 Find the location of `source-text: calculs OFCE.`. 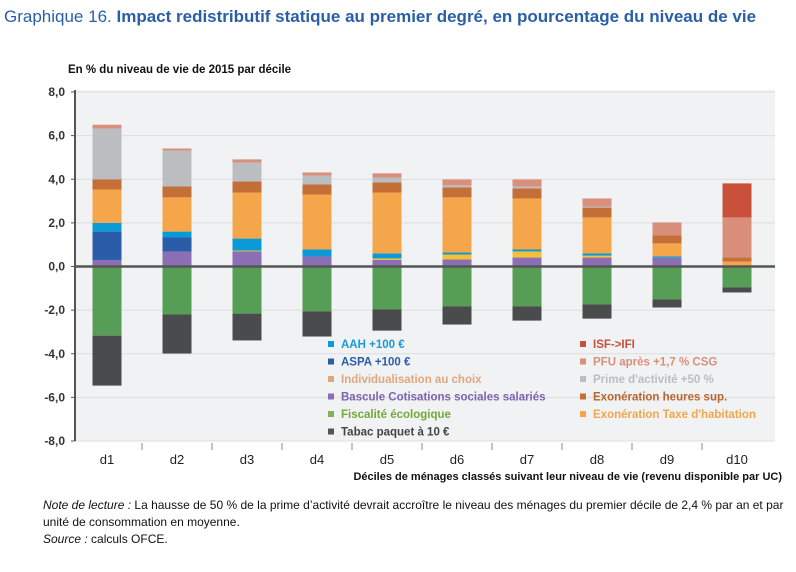

source-text: calculs OFCE. is located at coordinates (129, 539).